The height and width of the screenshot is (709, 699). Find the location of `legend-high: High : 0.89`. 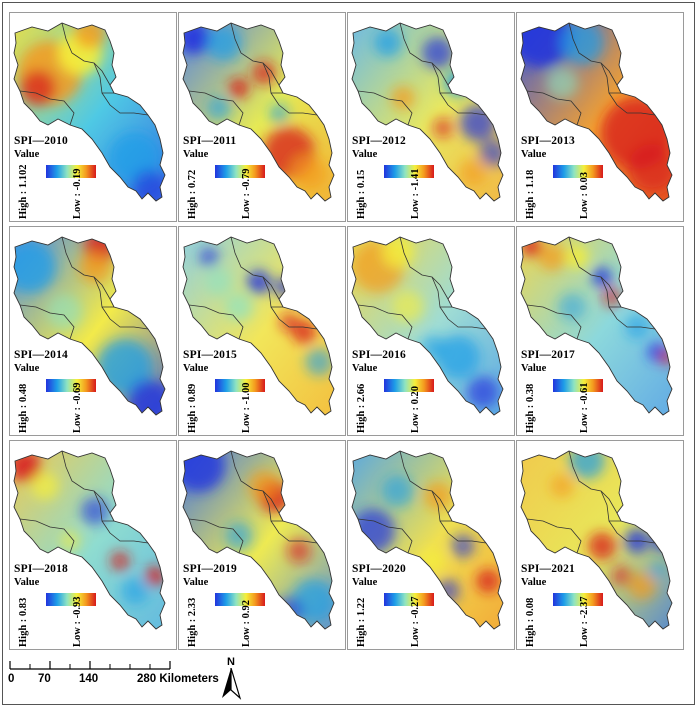

legend-high: High : 0.89 is located at coordinates (192, 408).